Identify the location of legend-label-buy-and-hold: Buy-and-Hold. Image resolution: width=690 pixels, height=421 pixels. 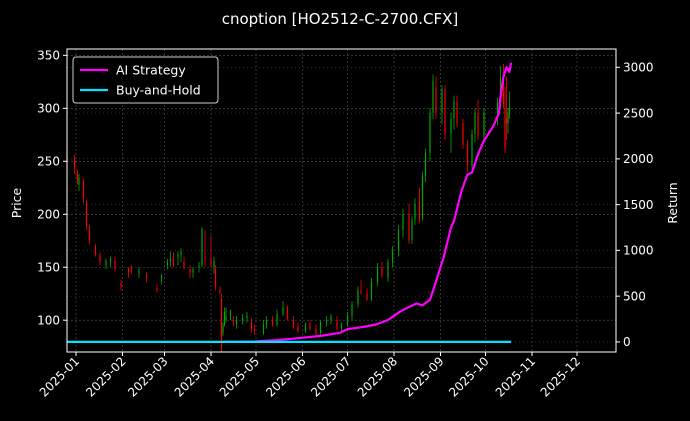
(158, 90).